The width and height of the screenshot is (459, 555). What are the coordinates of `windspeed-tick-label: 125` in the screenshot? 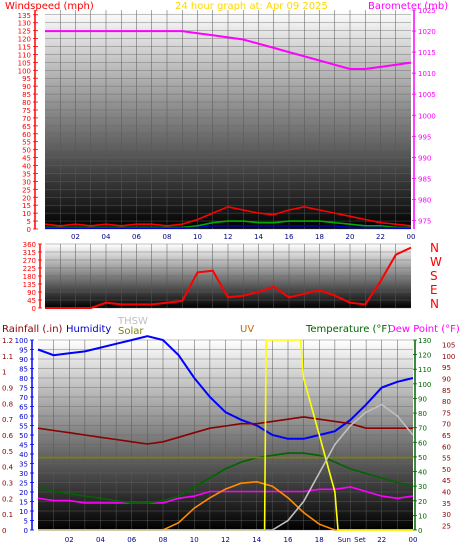 It's located at (24, 32).